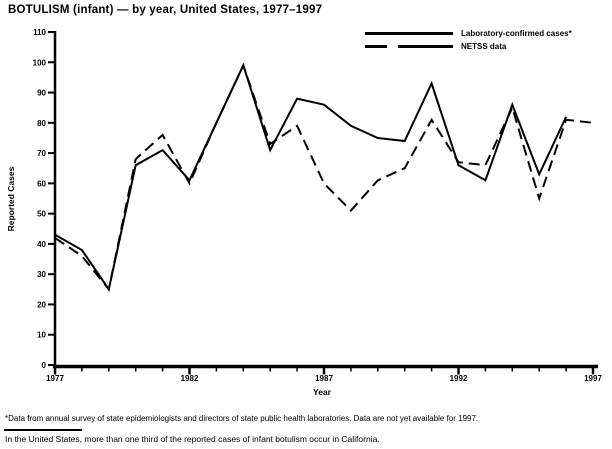 Image resolution: width=612 pixels, height=449 pixels. Describe the element at coordinates (516, 33) in the screenshot. I see `legend-label-lab-confirmed: Laboratory-confirmed cases*` at that location.